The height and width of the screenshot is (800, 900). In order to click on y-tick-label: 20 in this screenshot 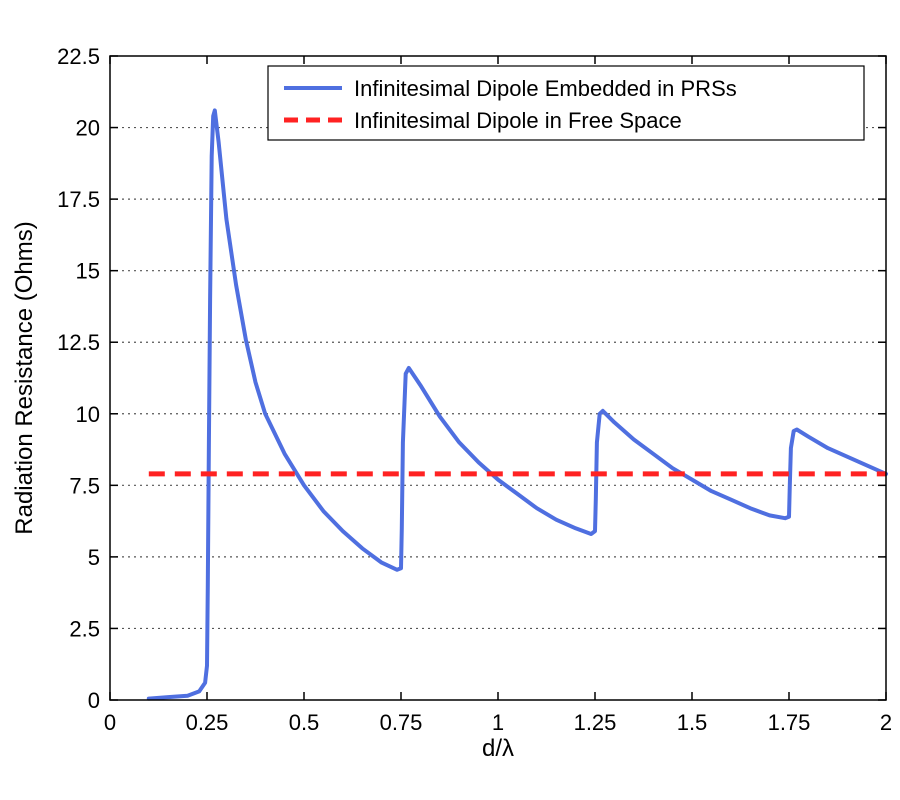, I will do `click(88, 128)`.